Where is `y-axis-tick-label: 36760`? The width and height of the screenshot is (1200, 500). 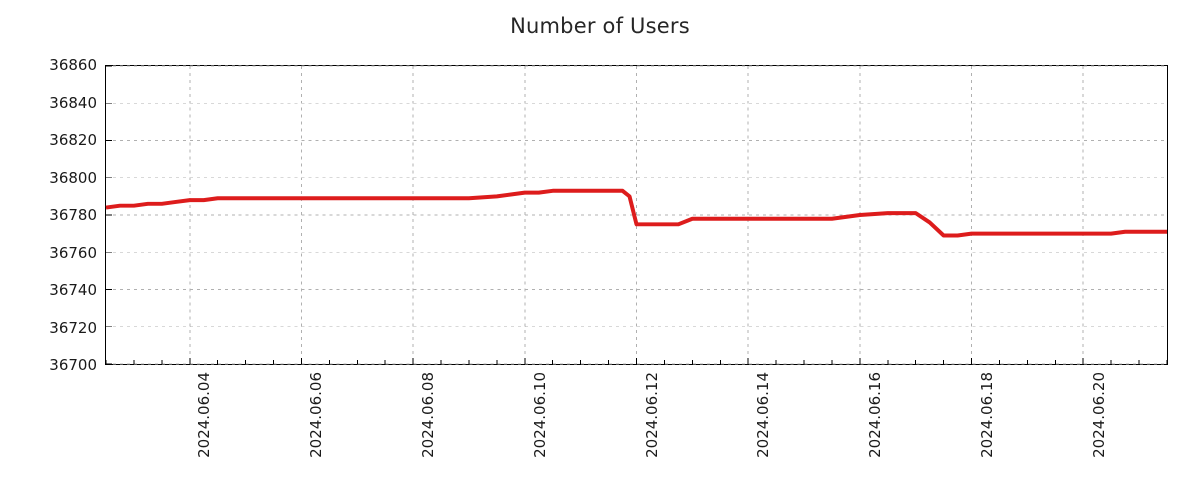
y-axis-tick-label: 36760 is located at coordinates (73, 252).